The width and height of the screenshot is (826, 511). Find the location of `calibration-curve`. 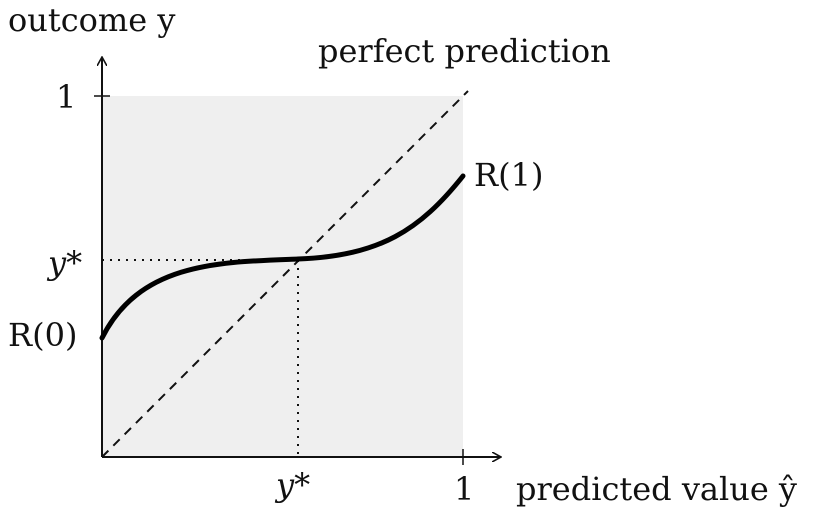

calibration-curve is located at coordinates (282, 257).